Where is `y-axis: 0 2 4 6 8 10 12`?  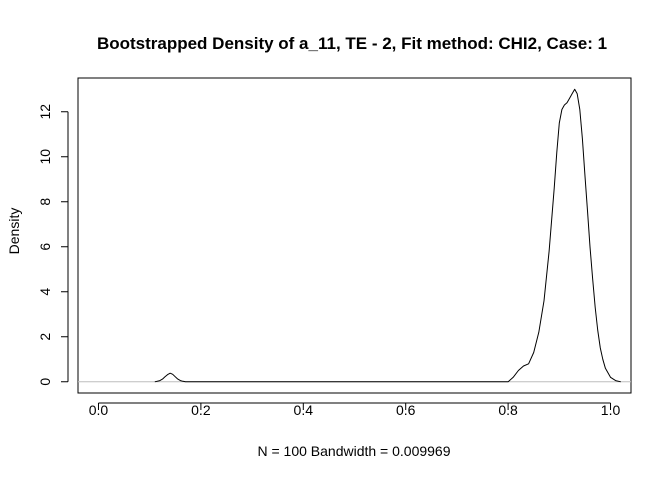 y-axis: 0 2 4 6 8 10 12 is located at coordinates (53, 245).